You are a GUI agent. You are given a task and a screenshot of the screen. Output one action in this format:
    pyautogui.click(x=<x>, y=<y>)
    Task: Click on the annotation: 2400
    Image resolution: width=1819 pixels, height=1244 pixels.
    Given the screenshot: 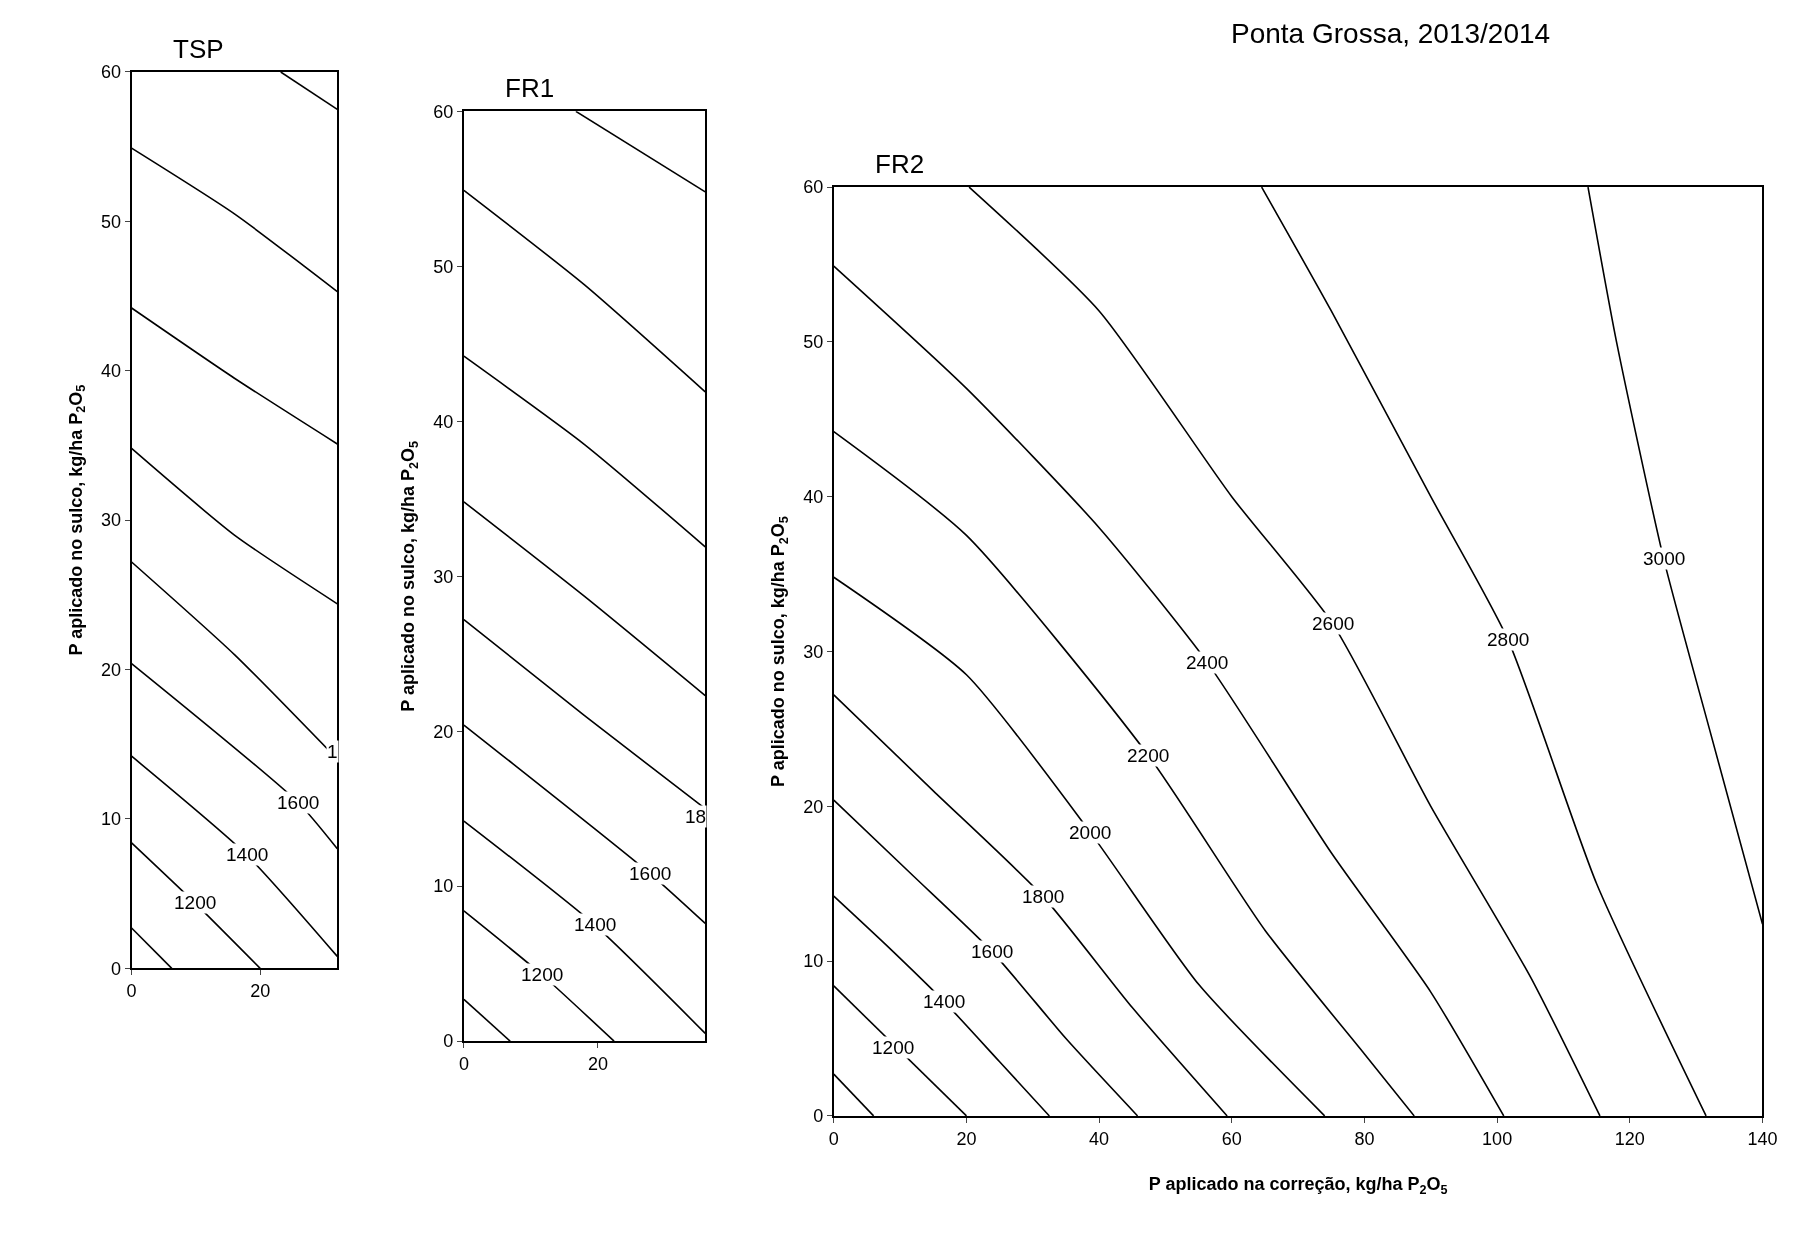 What is the action you would take?
    pyautogui.click(x=1207, y=662)
    